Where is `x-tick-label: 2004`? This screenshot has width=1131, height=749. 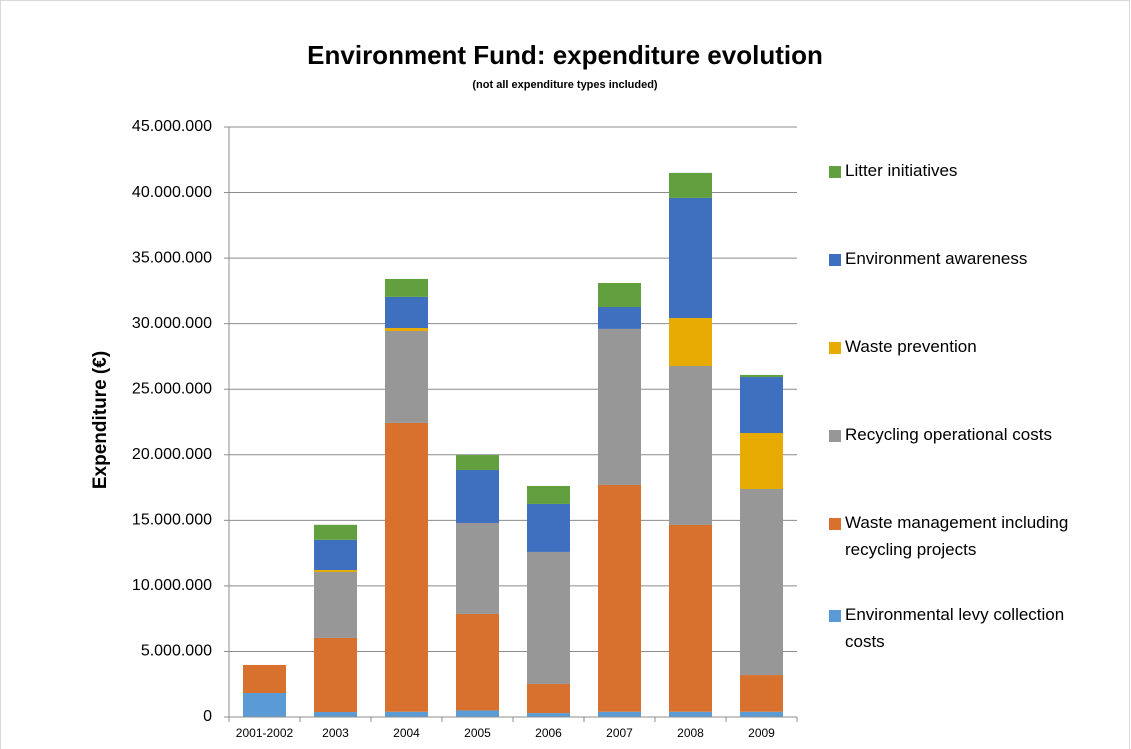
x-tick-label: 2004 is located at coordinates (406, 733).